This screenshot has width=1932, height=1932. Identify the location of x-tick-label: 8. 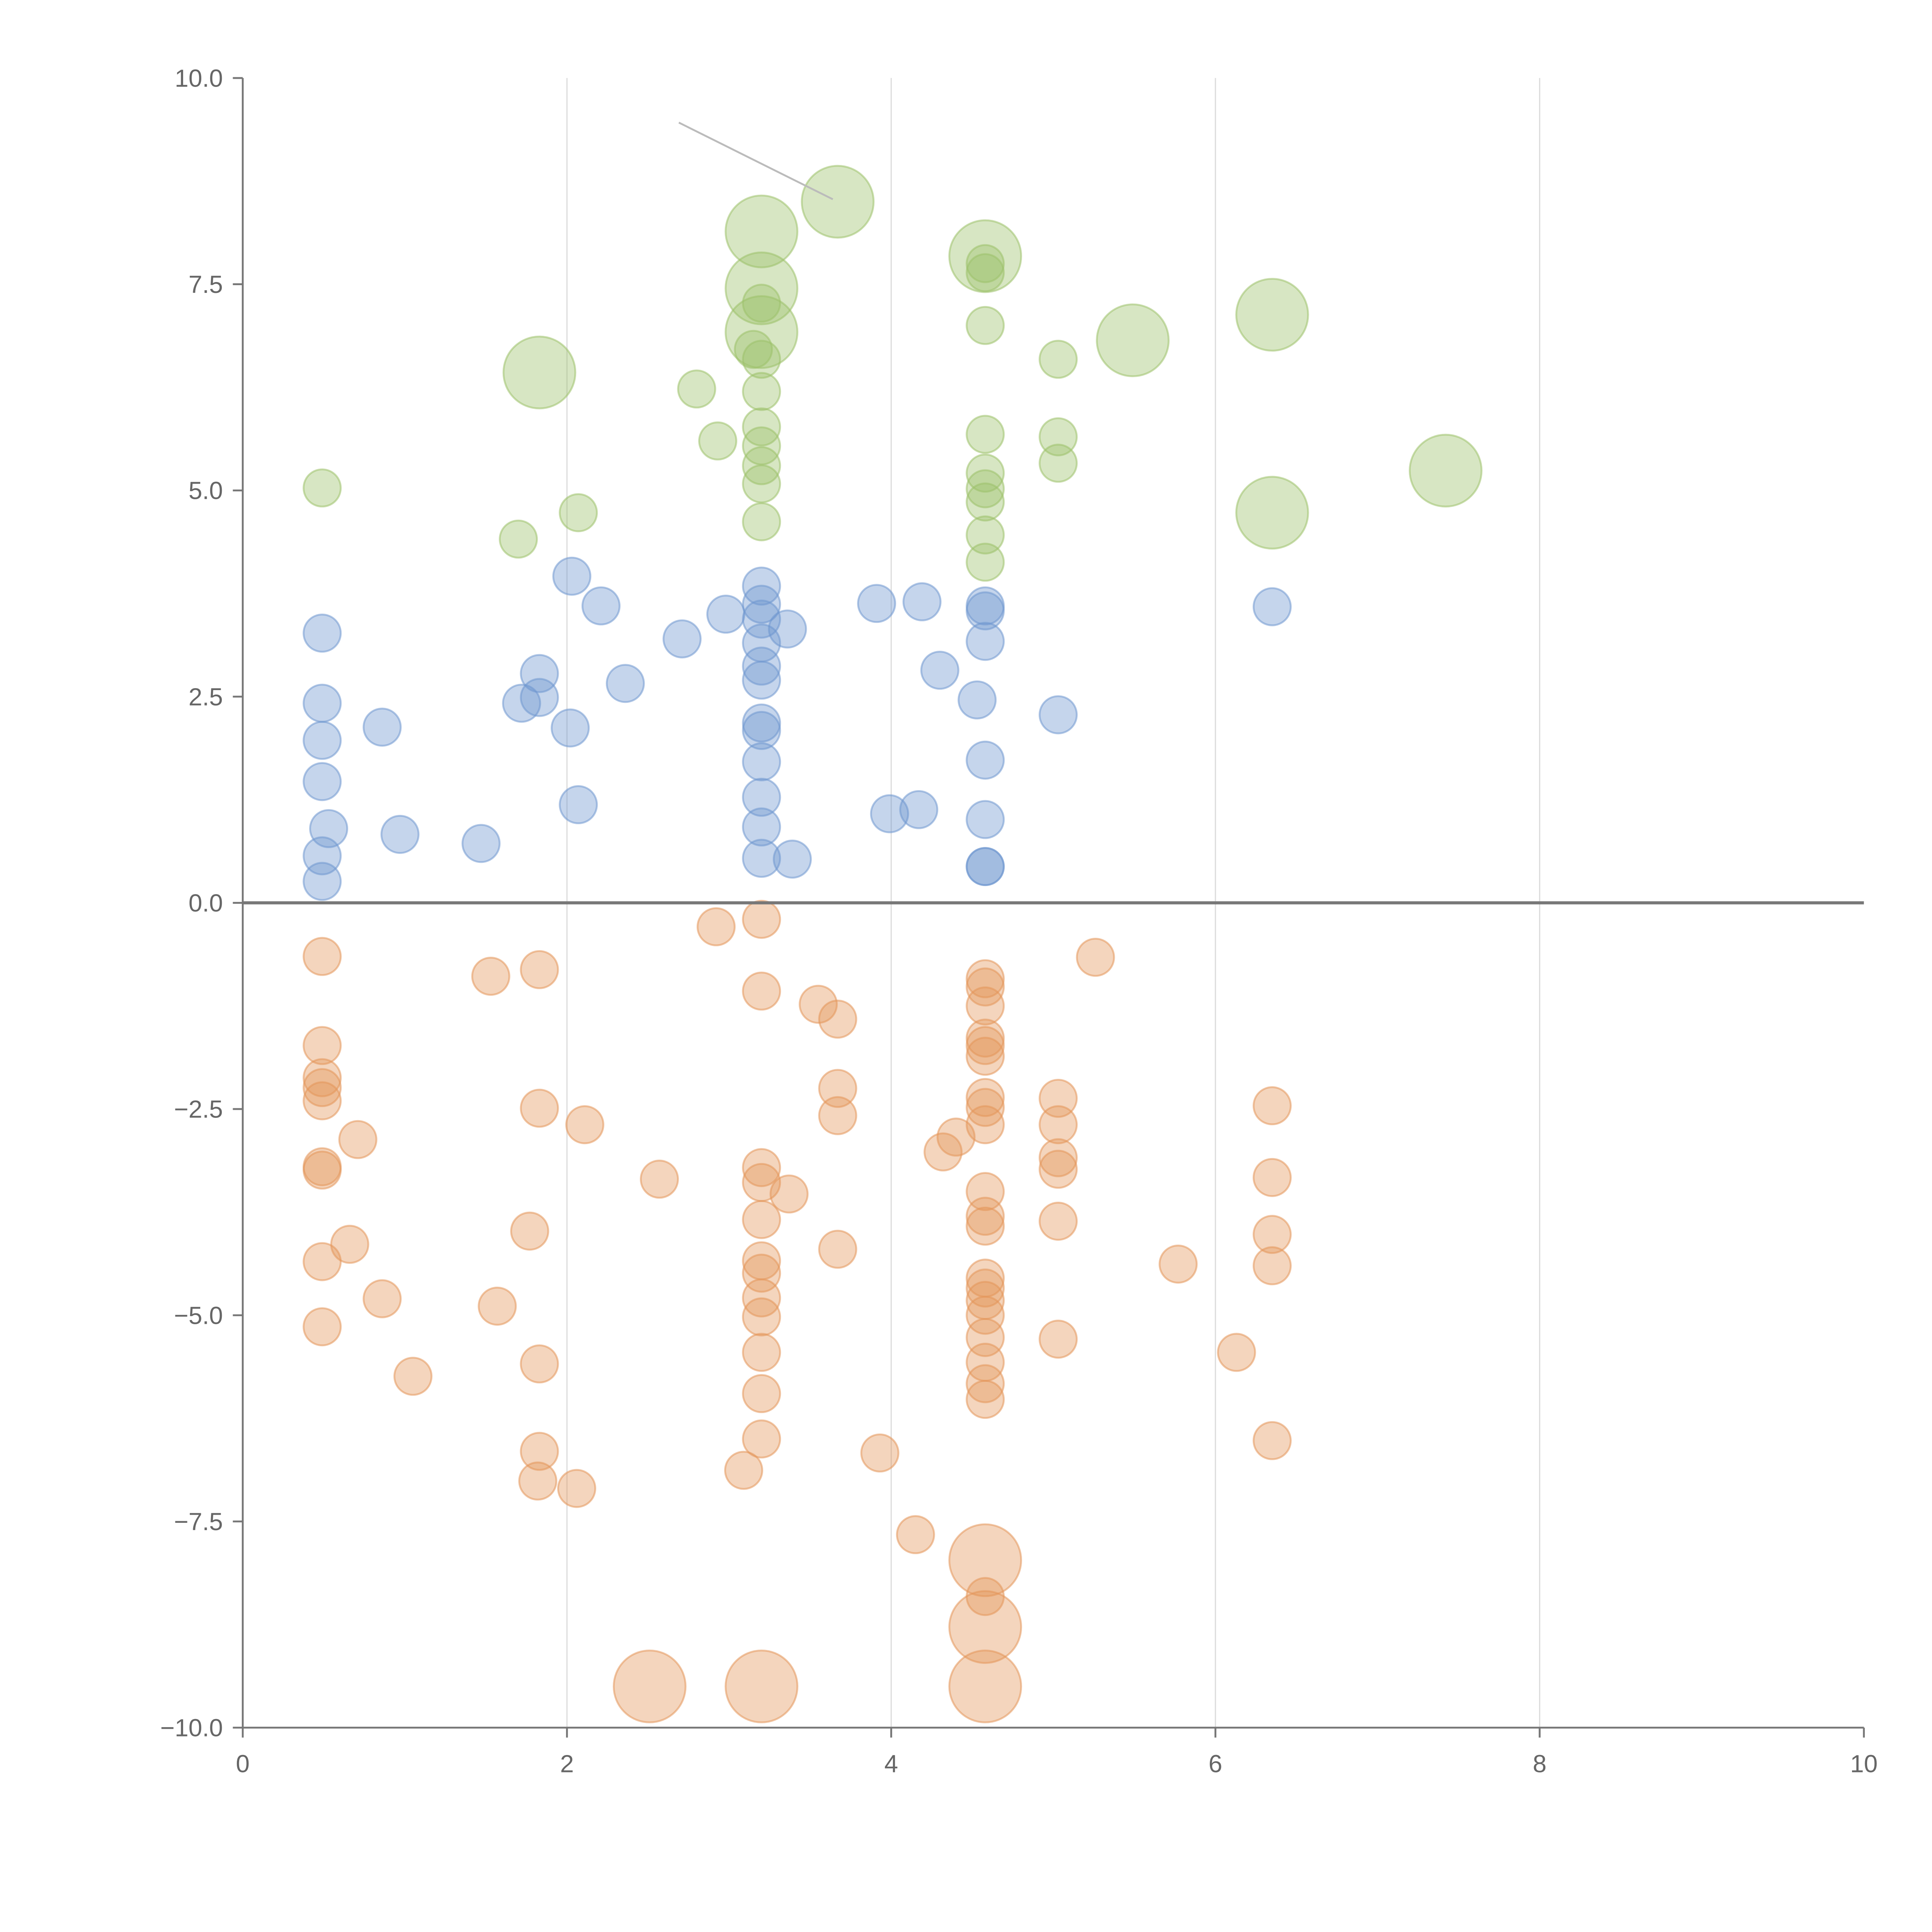
(1540, 1764).